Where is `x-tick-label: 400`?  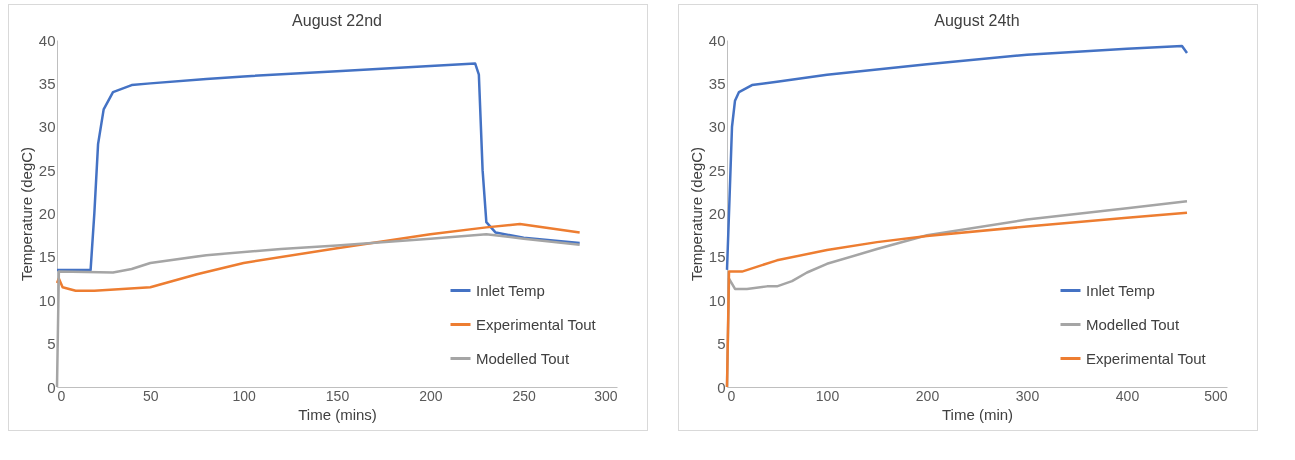
x-tick-label: 400 is located at coordinates (1127, 395).